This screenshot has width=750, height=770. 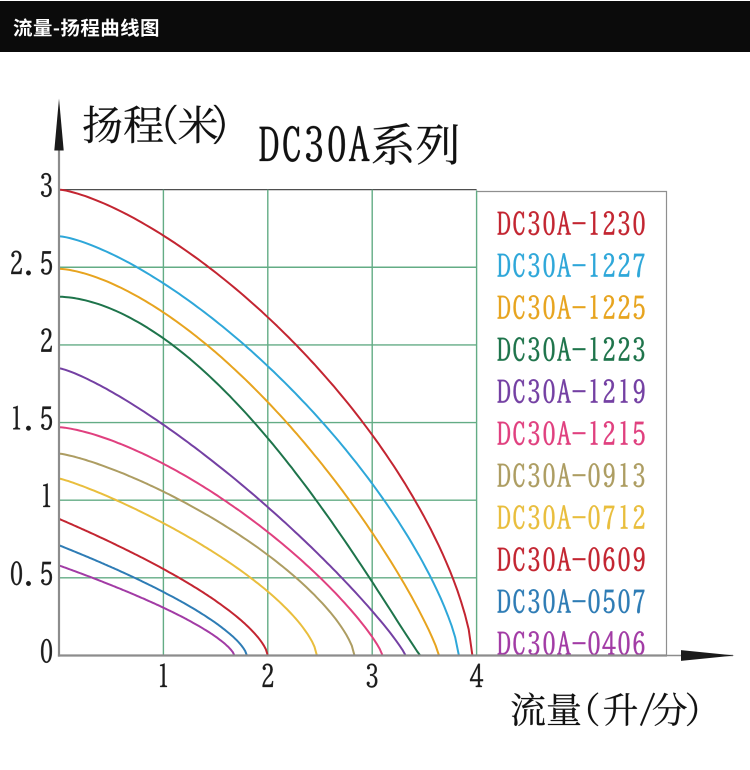 What do you see at coordinates (31, 574) in the screenshot?
I see `y-tick-label-0.5` at bounding box center [31, 574].